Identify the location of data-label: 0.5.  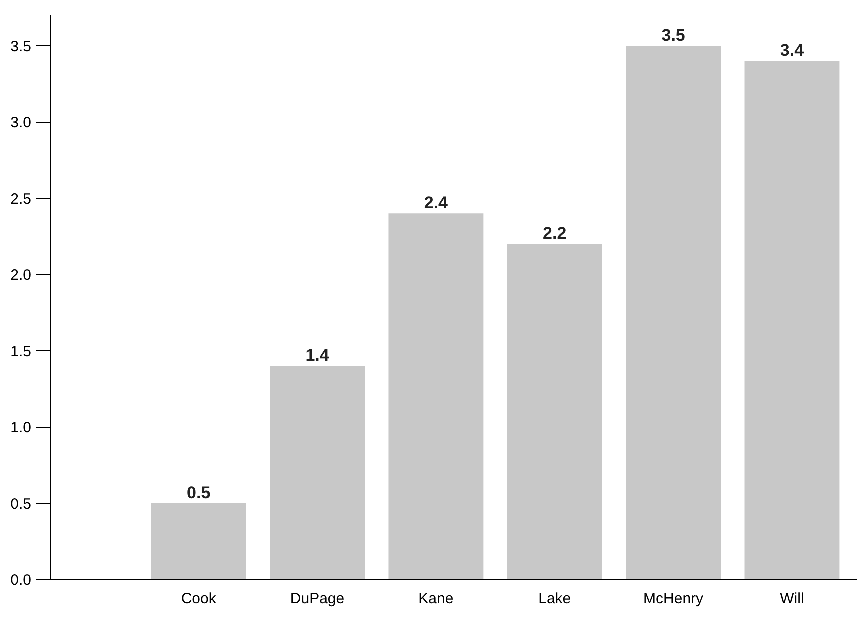
(199, 492).